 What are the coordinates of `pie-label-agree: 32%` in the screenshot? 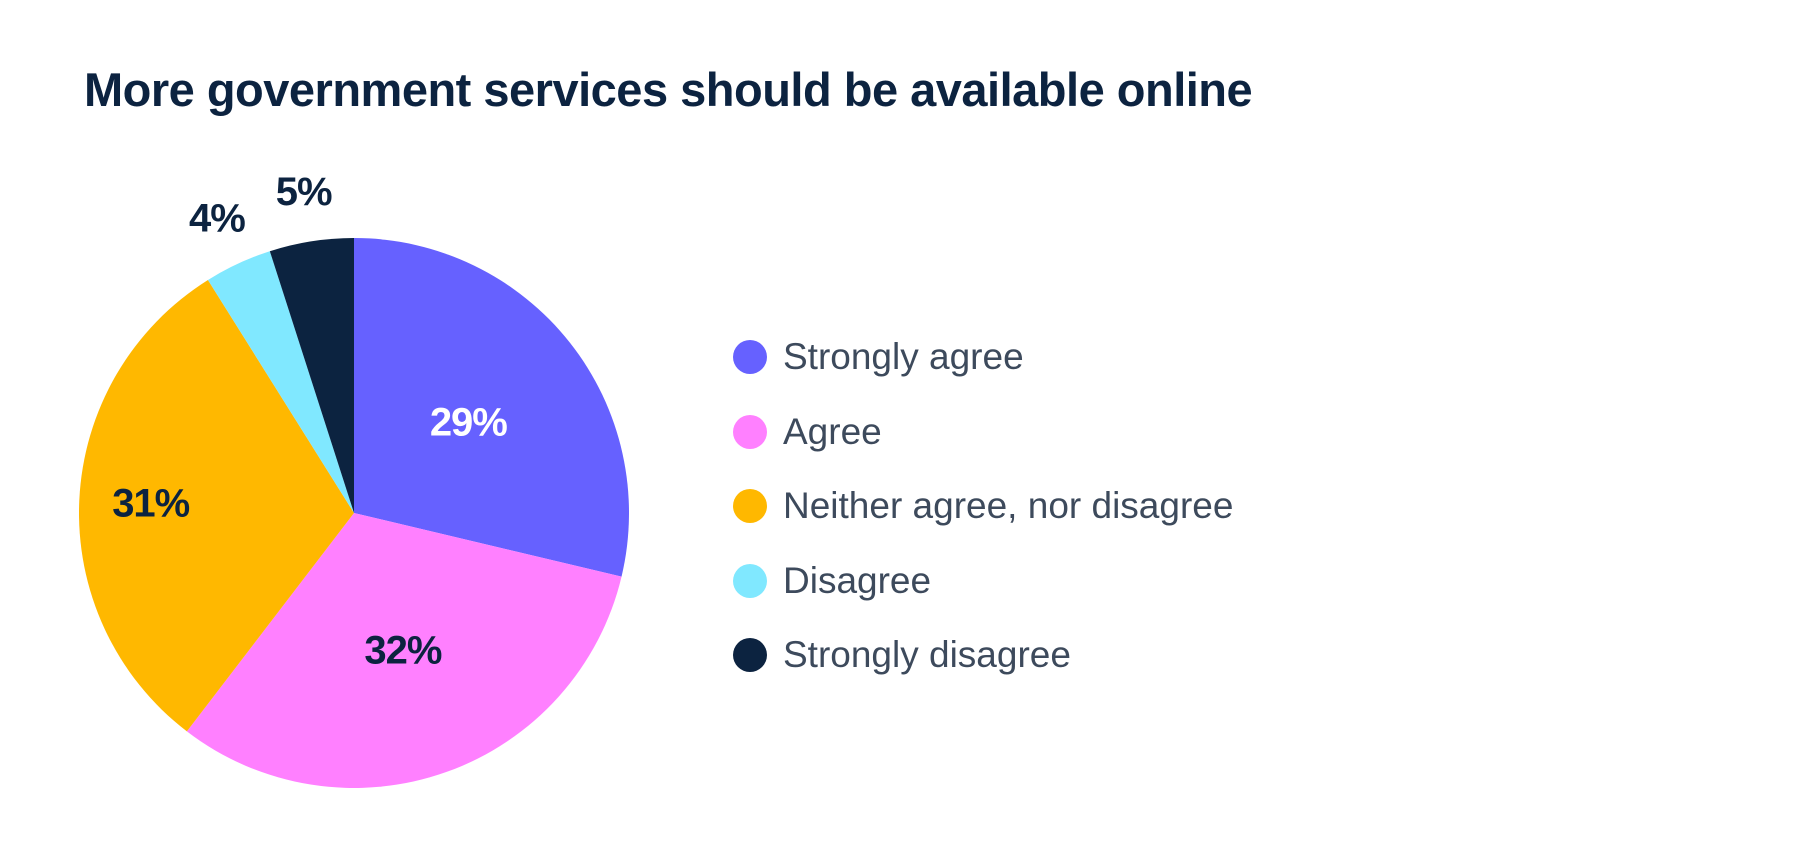 It's located at (402, 650).